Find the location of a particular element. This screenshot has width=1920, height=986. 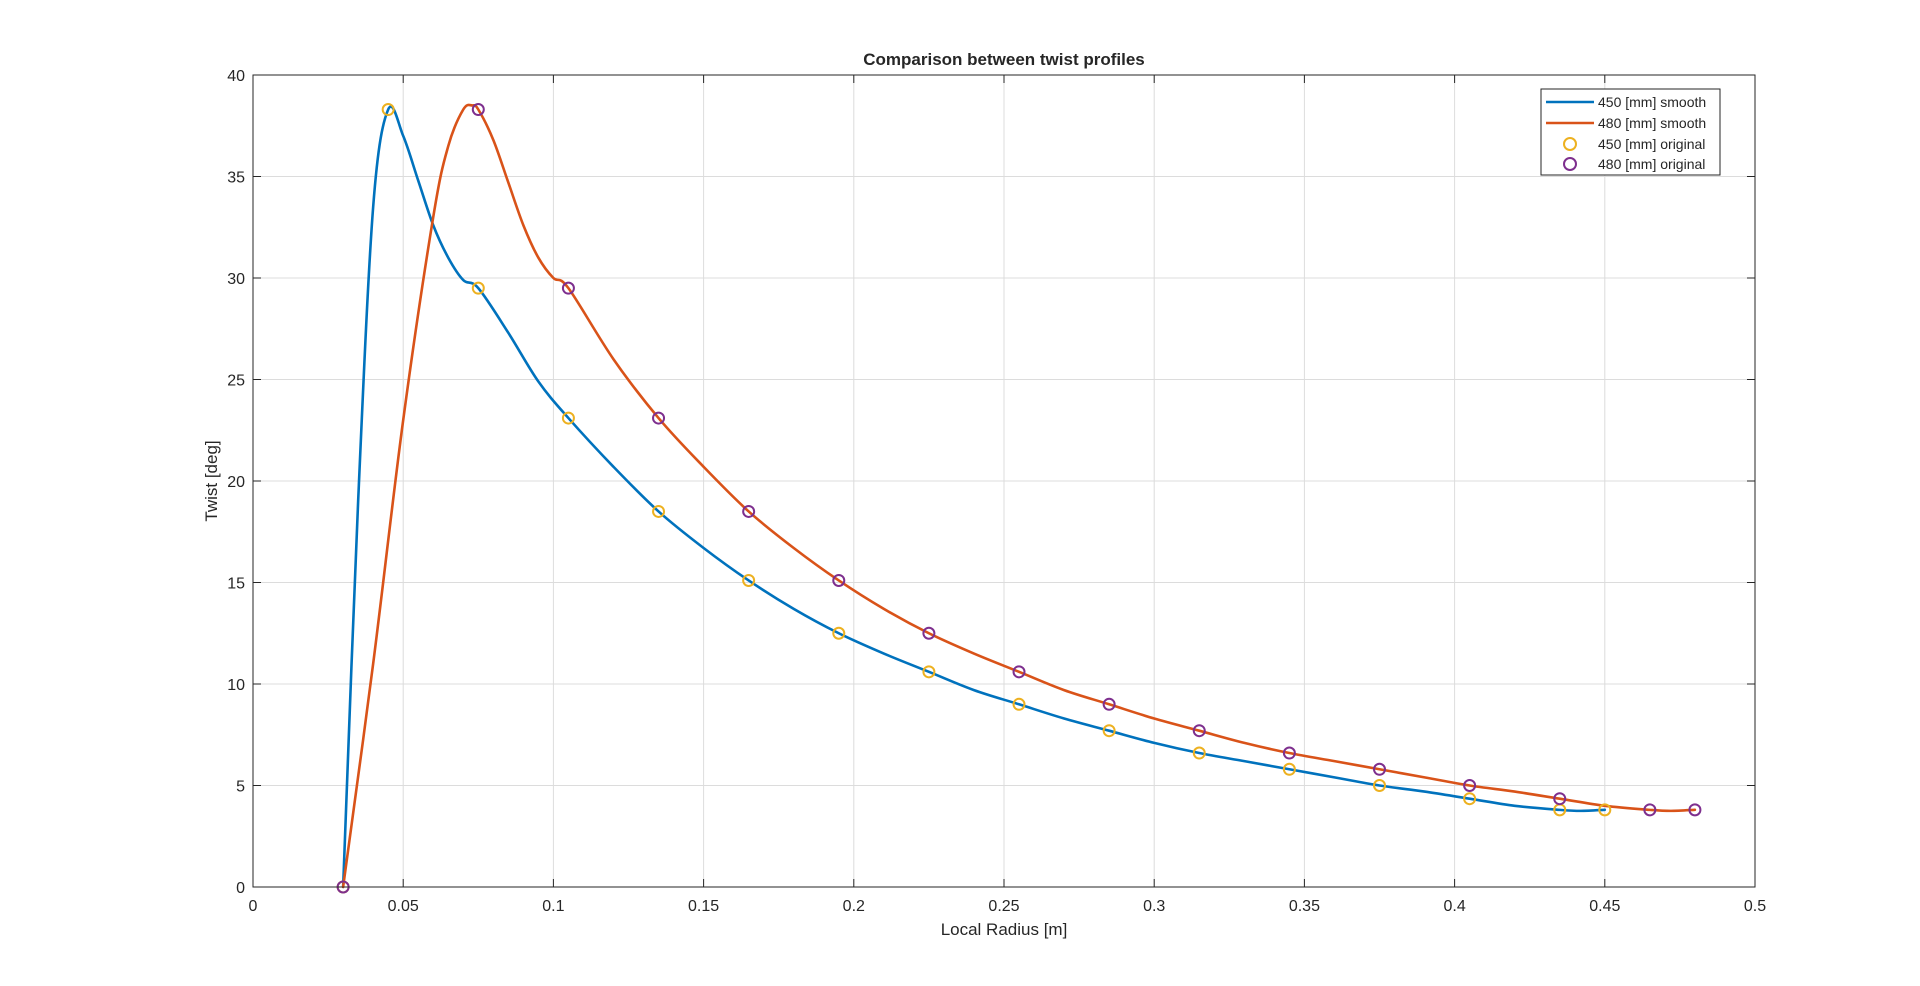

x-tick-label: 0.3 is located at coordinates (1154, 906).